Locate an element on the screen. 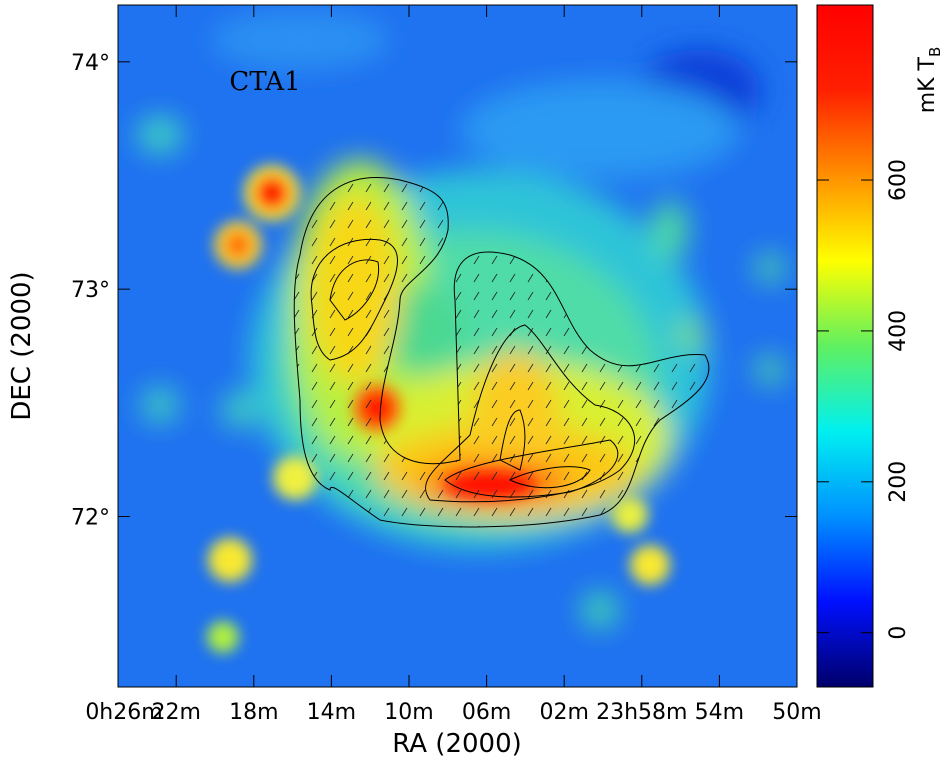 The height and width of the screenshot is (776, 942). colorbar-label-subscript: B is located at coordinates (934, 52).